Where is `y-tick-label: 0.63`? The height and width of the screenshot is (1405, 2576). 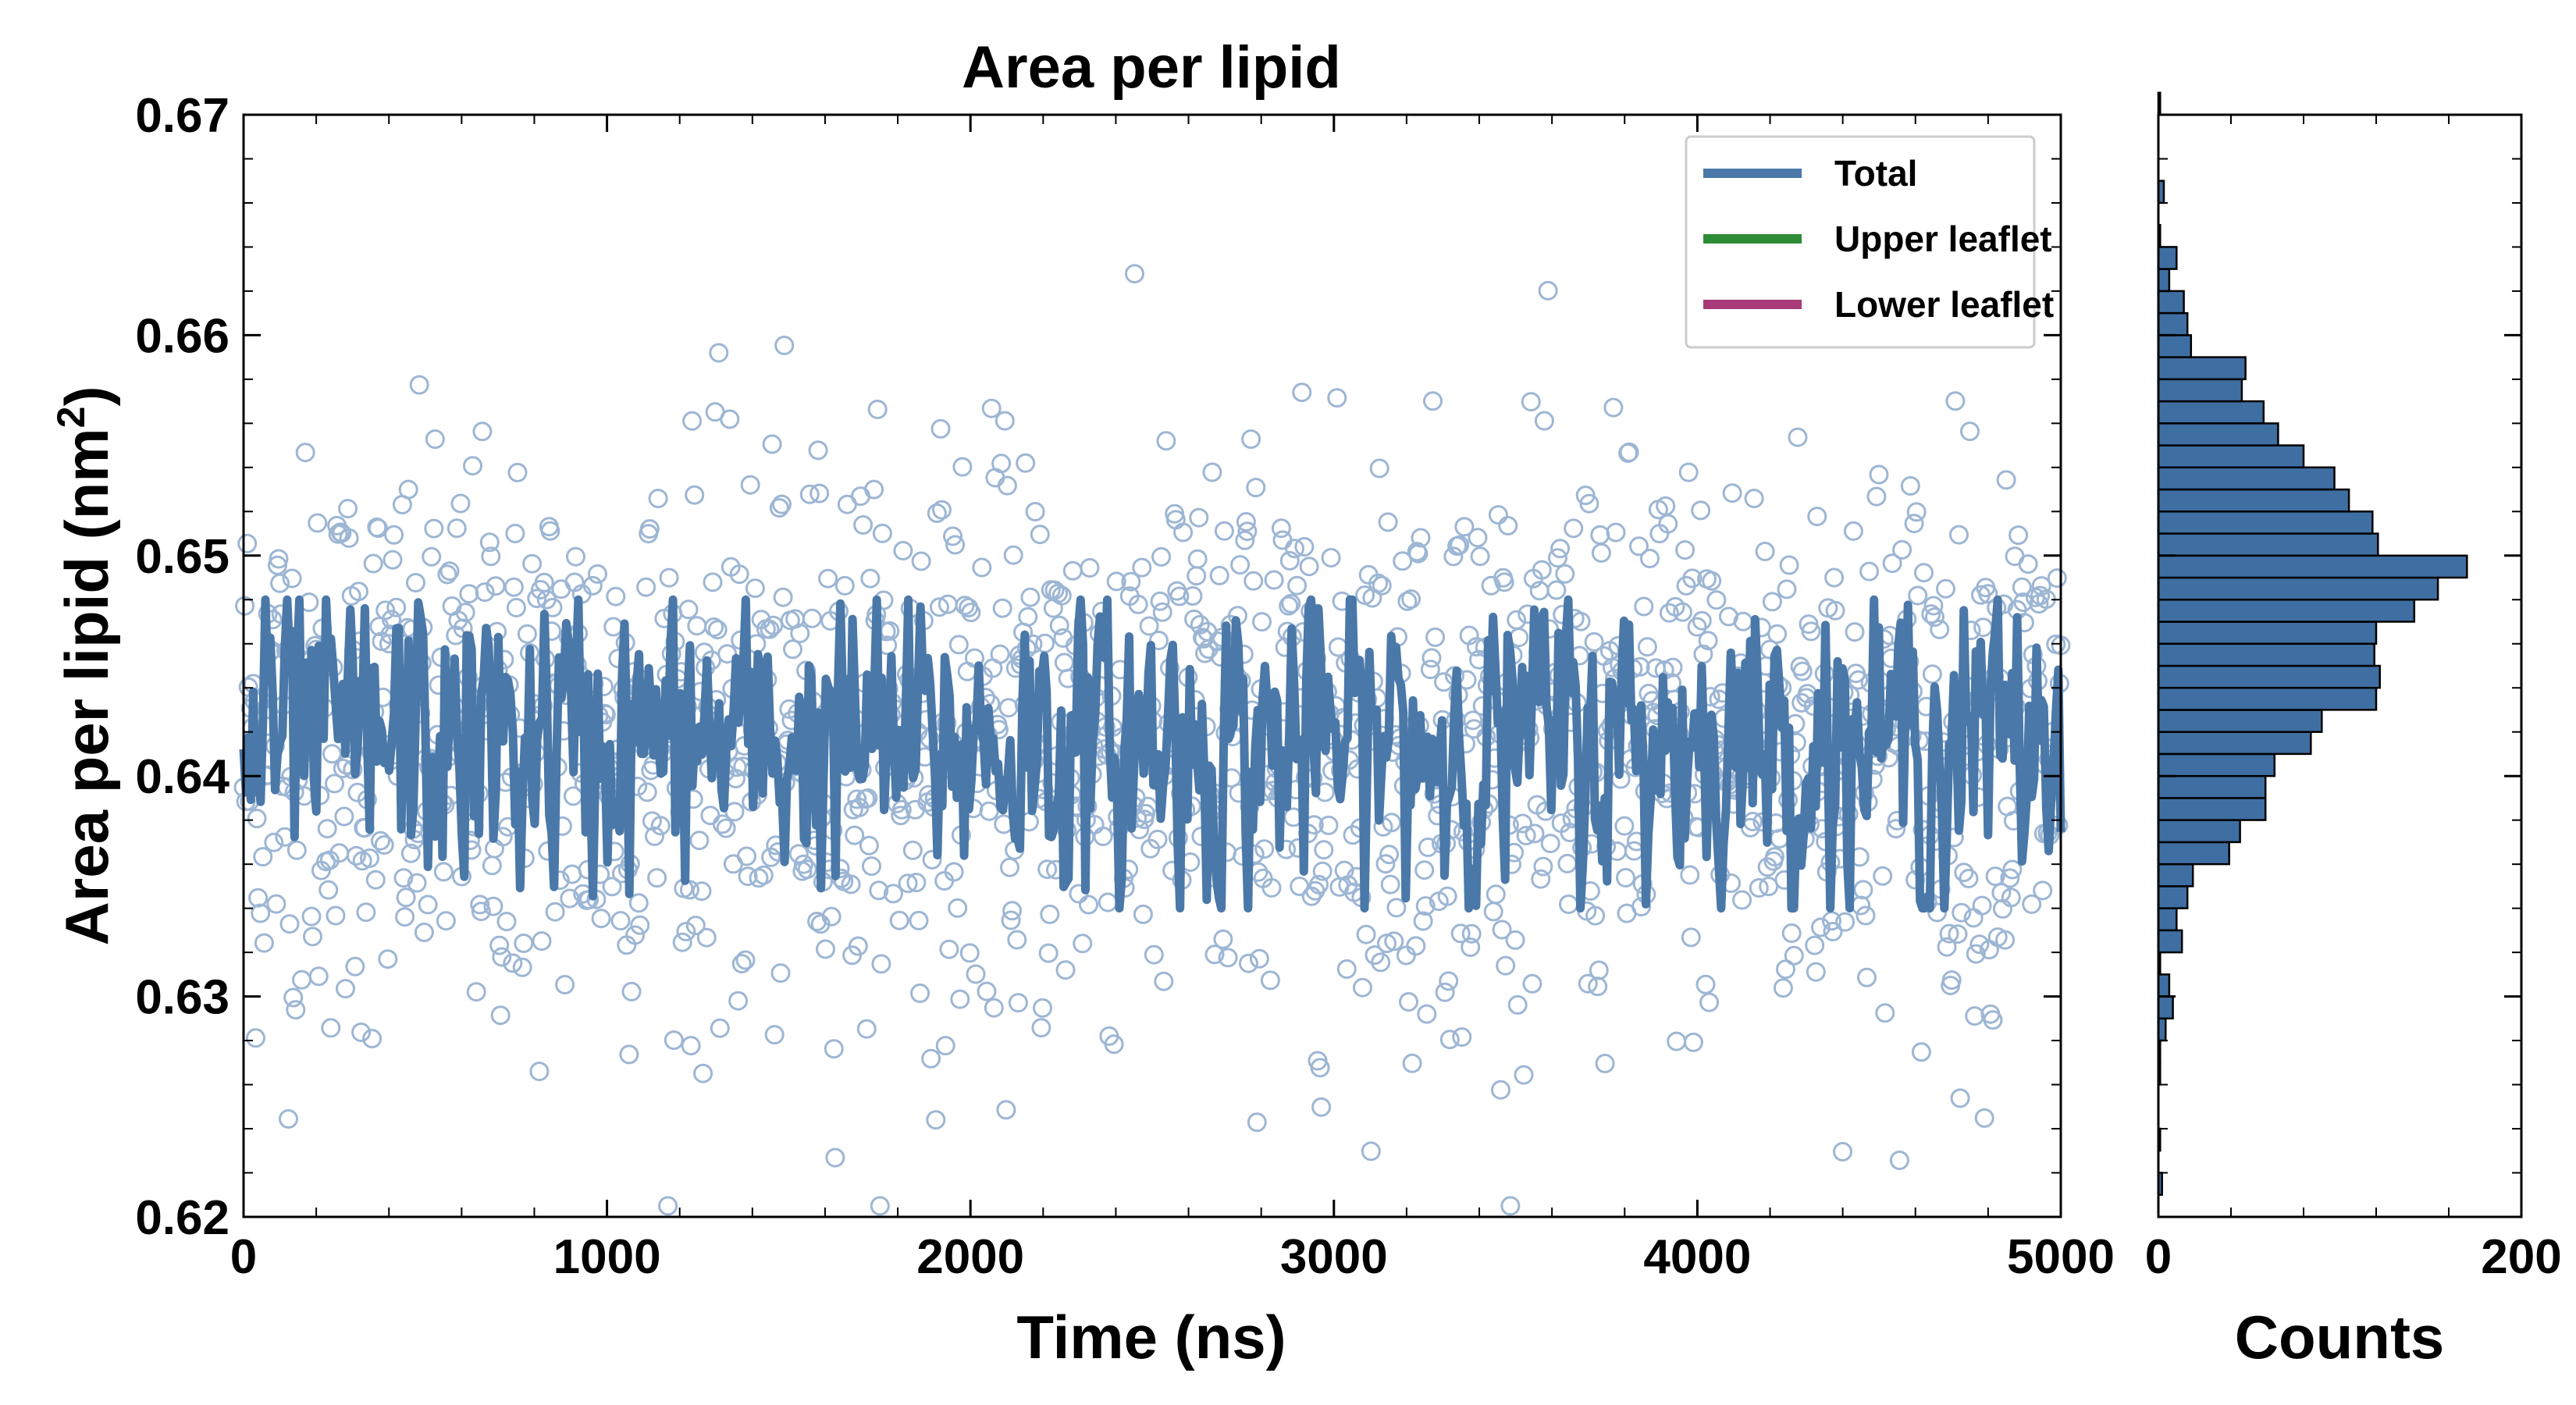
y-tick-label: 0.63 is located at coordinates (182, 998).